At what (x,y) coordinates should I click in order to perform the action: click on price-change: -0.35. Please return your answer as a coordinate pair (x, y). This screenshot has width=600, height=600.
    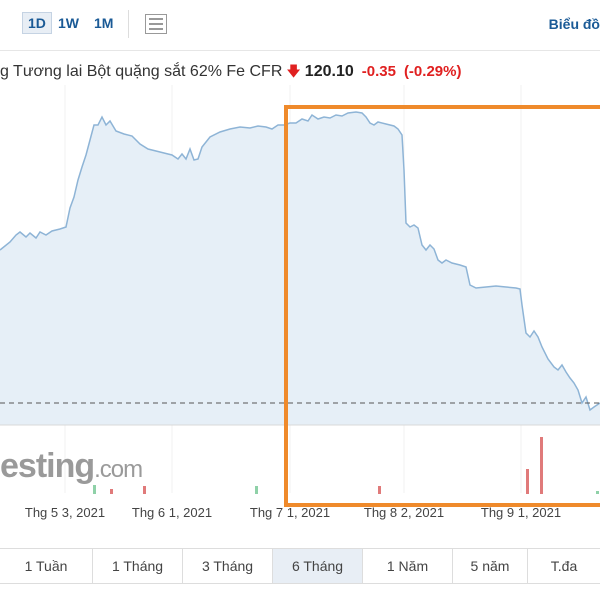
    Looking at the image, I should click on (378, 71).